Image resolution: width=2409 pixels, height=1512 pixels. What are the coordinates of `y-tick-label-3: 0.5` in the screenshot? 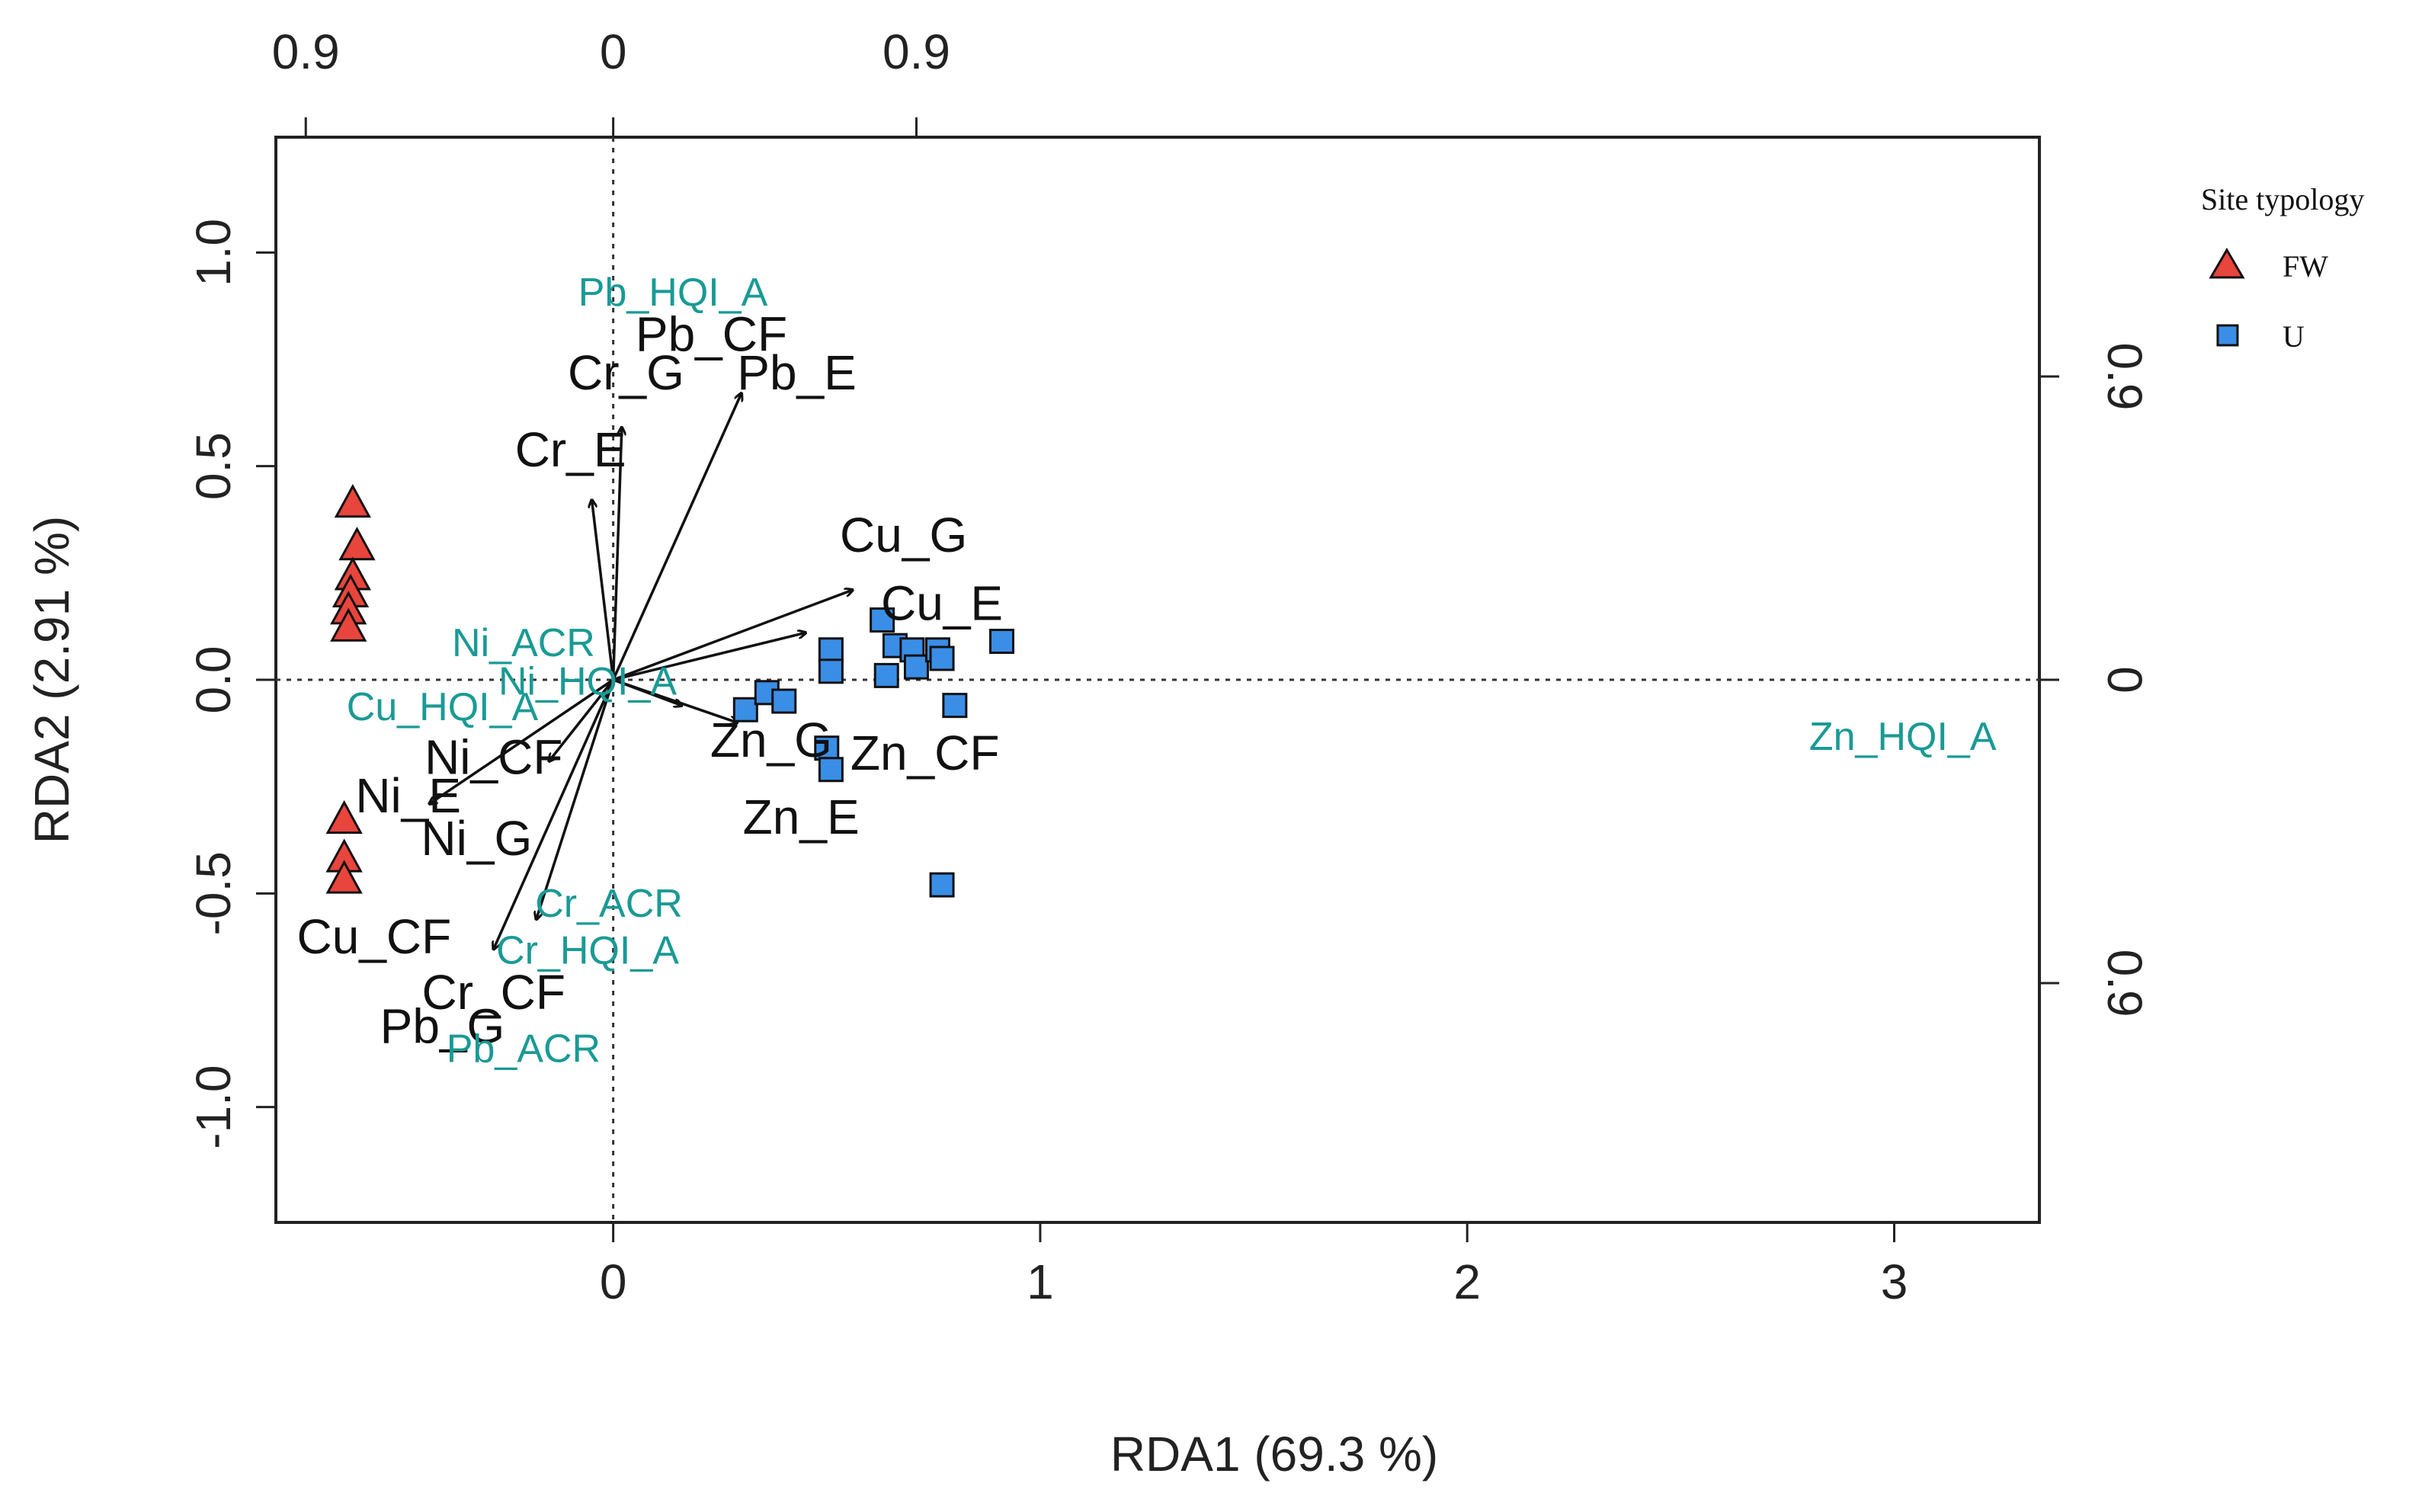 It's located at (214, 466).